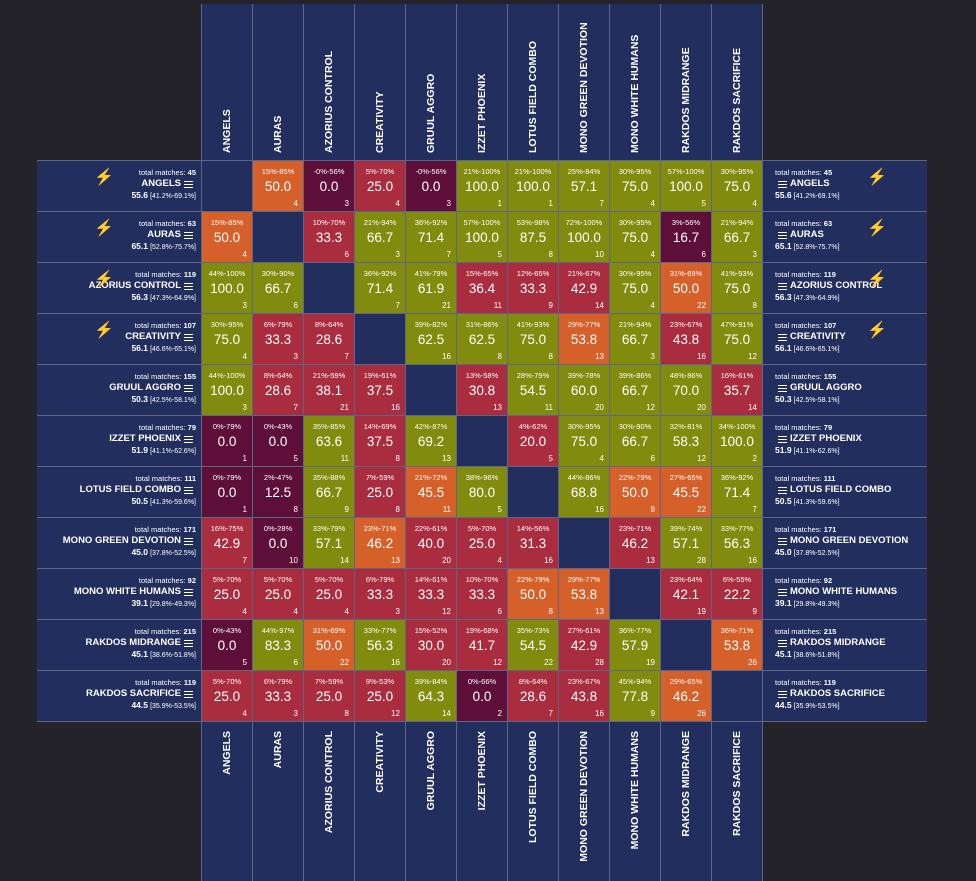 The height and width of the screenshot is (881, 976). What do you see at coordinates (278, 800) in the screenshot?
I see `column-header-bottom: Auras` at bounding box center [278, 800].